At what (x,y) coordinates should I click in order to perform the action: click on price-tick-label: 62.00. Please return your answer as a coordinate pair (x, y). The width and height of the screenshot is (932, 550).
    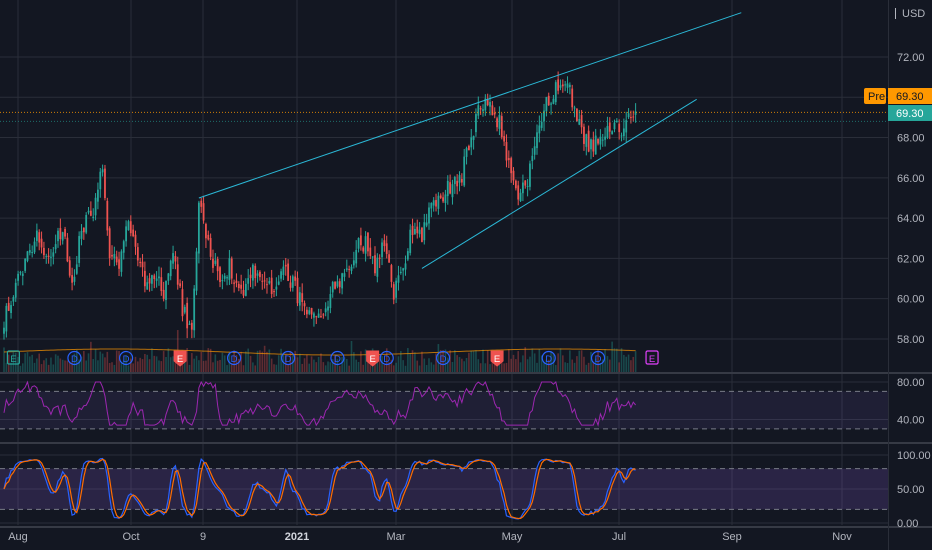
    Looking at the image, I should click on (911, 259).